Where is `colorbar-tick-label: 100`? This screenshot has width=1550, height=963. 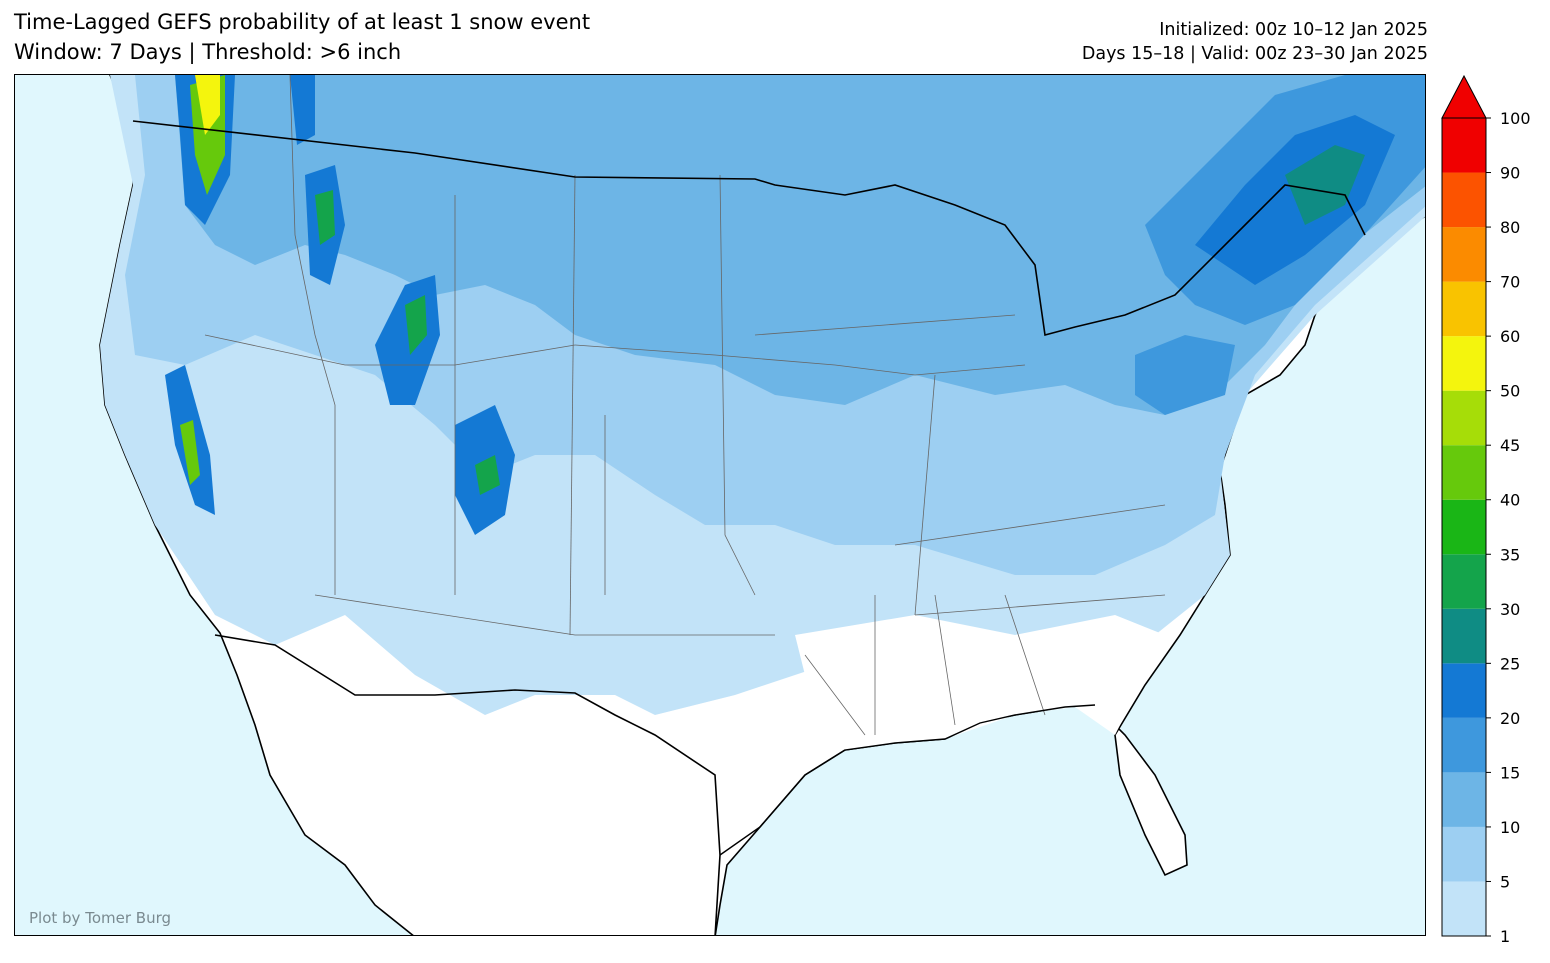 colorbar-tick-label: 100 is located at coordinates (1515, 118).